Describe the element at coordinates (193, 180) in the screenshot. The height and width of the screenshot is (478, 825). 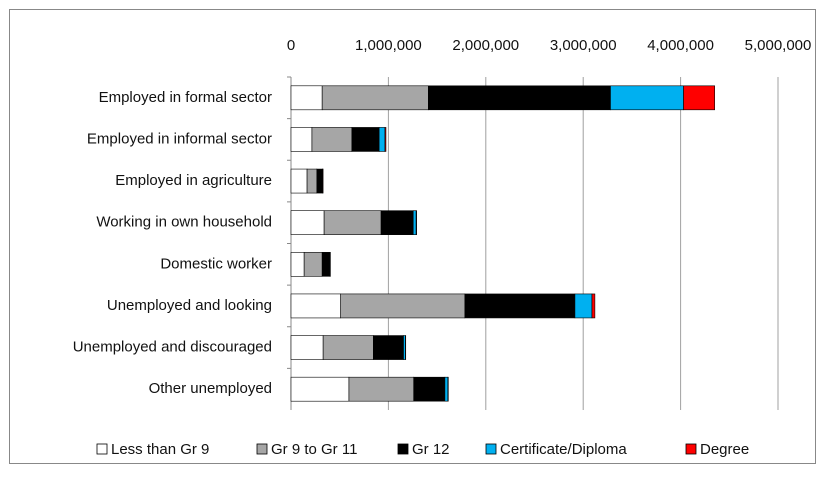
I see `y-tick-label: Employed in agriculture` at that location.